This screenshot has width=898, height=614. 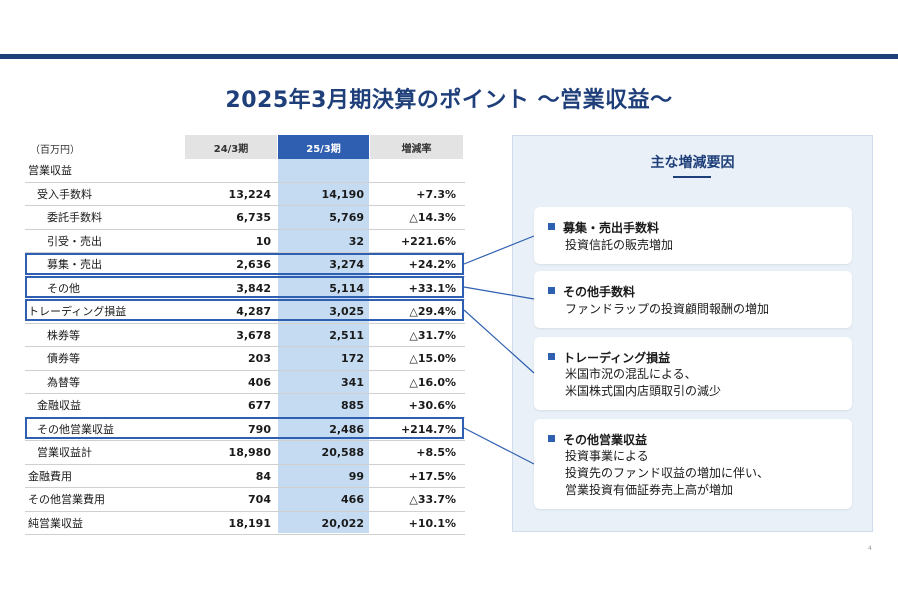 I want to click on value-prev: 18,980, so click(x=249, y=452).